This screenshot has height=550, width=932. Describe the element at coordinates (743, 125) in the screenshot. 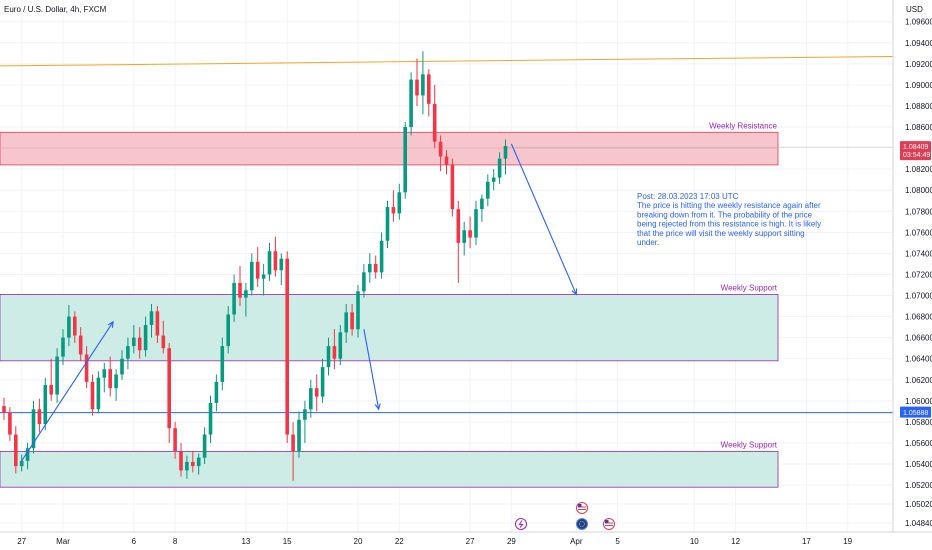

I see `zone-label: Weekly Resistance` at that location.